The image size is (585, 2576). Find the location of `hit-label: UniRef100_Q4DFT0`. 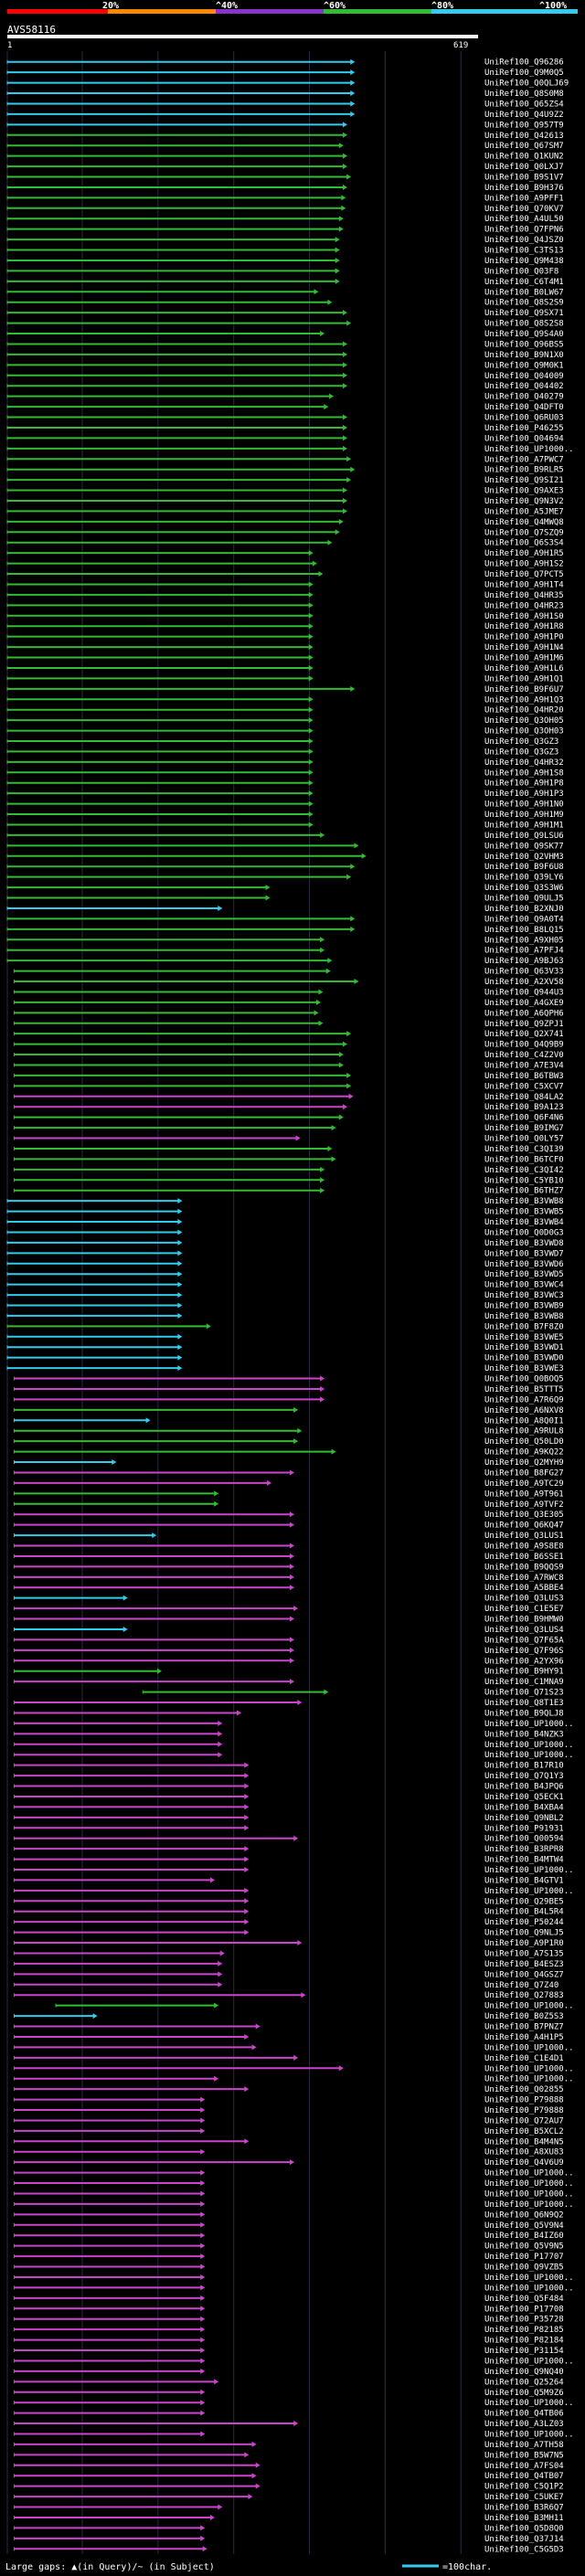

hit-label: UniRef100_Q4DFT0 is located at coordinates (524, 407).